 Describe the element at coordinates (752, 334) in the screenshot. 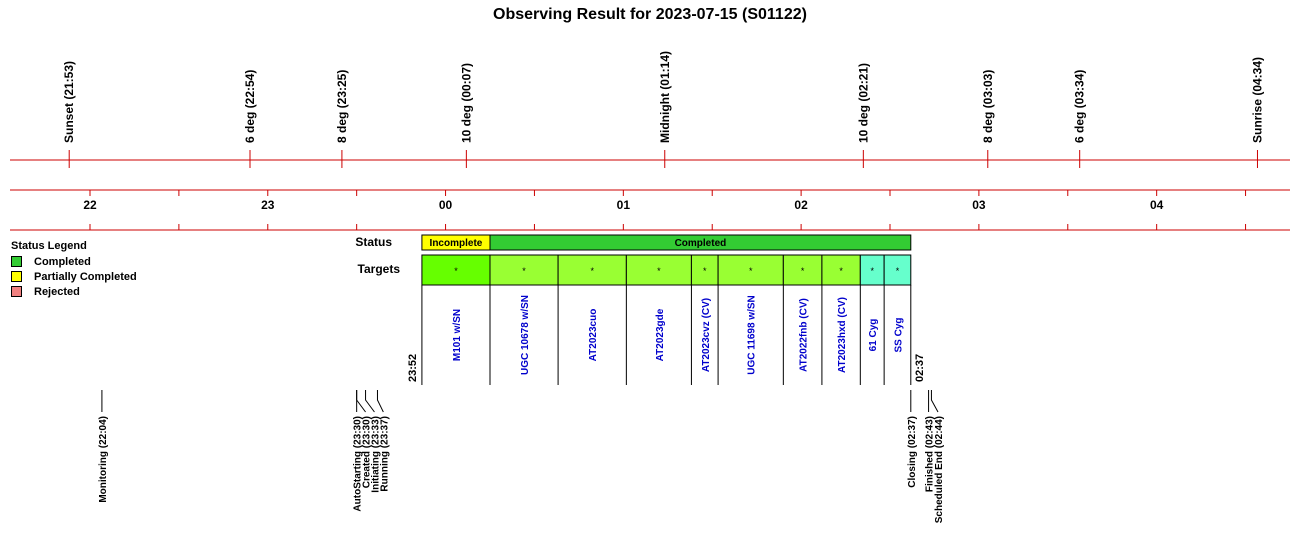

I see `target-name: UGC 11698 w/SN` at that location.